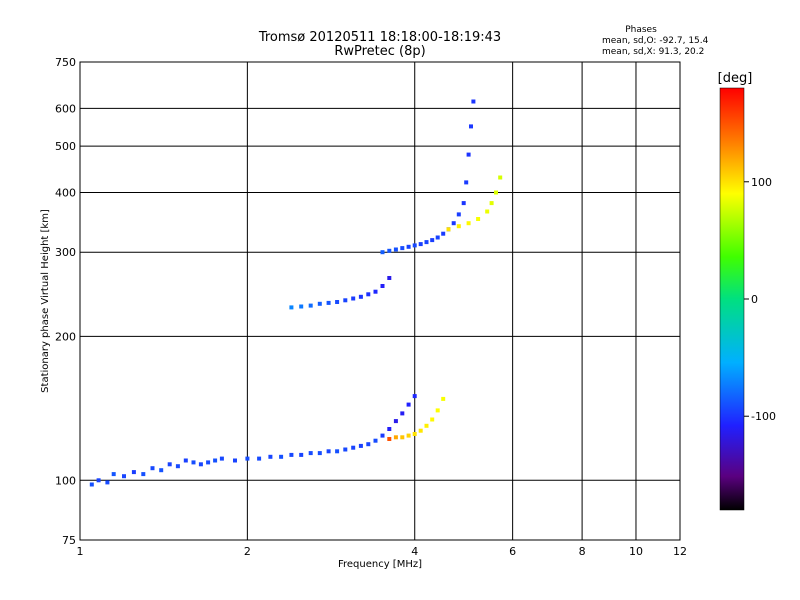 The width and height of the screenshot is (800, 600). Describe the element at coordinates (754, 299) in the screenshot. I see `colorbar-tick-label: 0` at that location.